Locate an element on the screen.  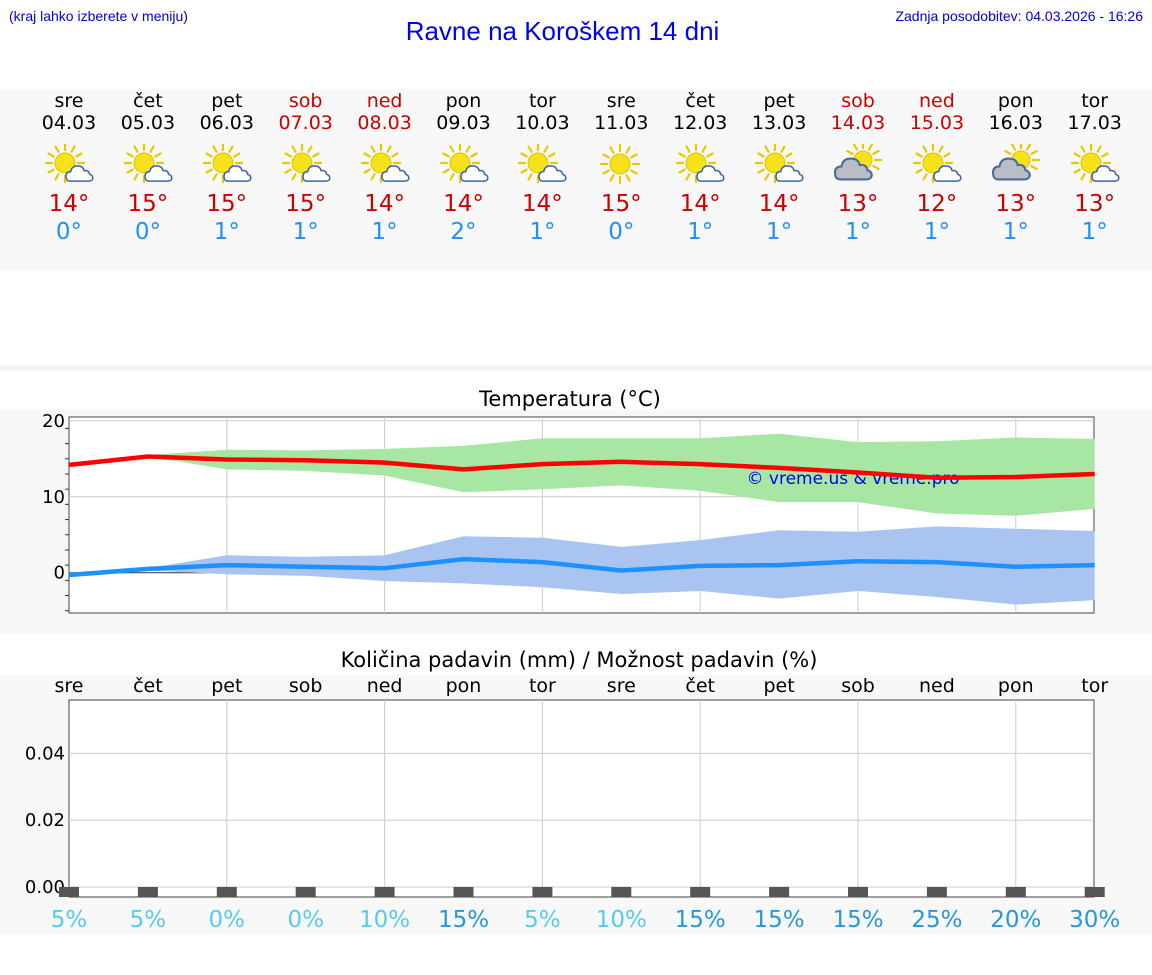
min-temperature-range is located at coordinates (621, 565).